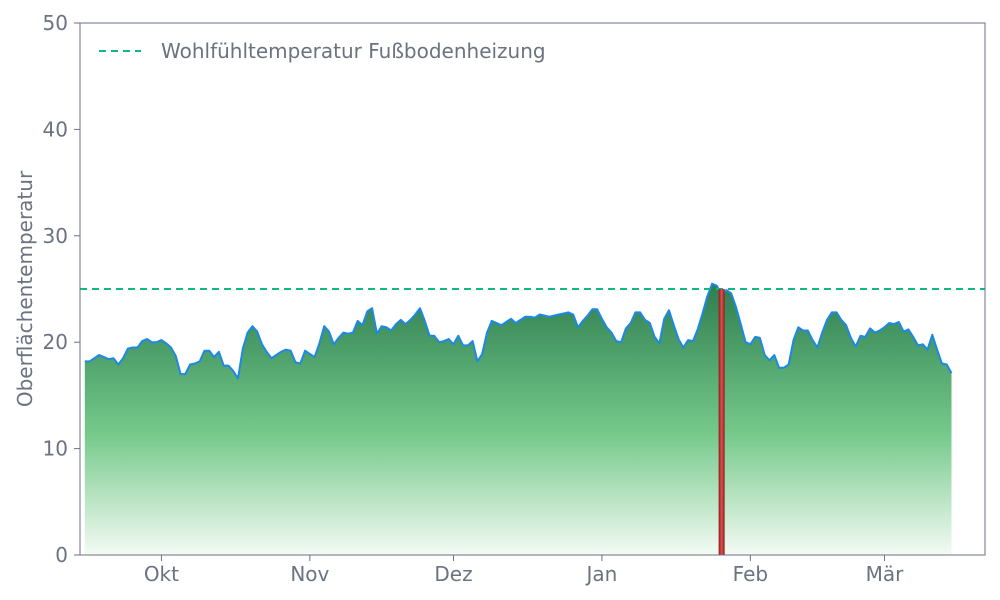 Image resolution: width=1000 pixels, height=600 pixels. Describe the element at coordinates (61, 289) in the screenshot. I see `y-axis: 0 10 20 30 40 50` at that location.